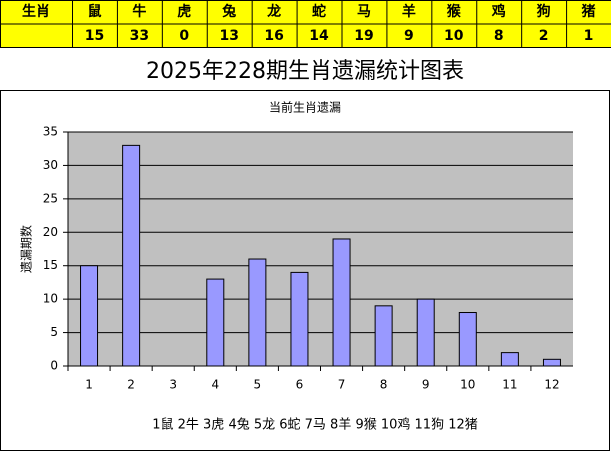  What do you see at coordinates (305, 107) in the screenshot?
I see `chart-title: 当前生肖遗漏` at bounding box center [305, 107].